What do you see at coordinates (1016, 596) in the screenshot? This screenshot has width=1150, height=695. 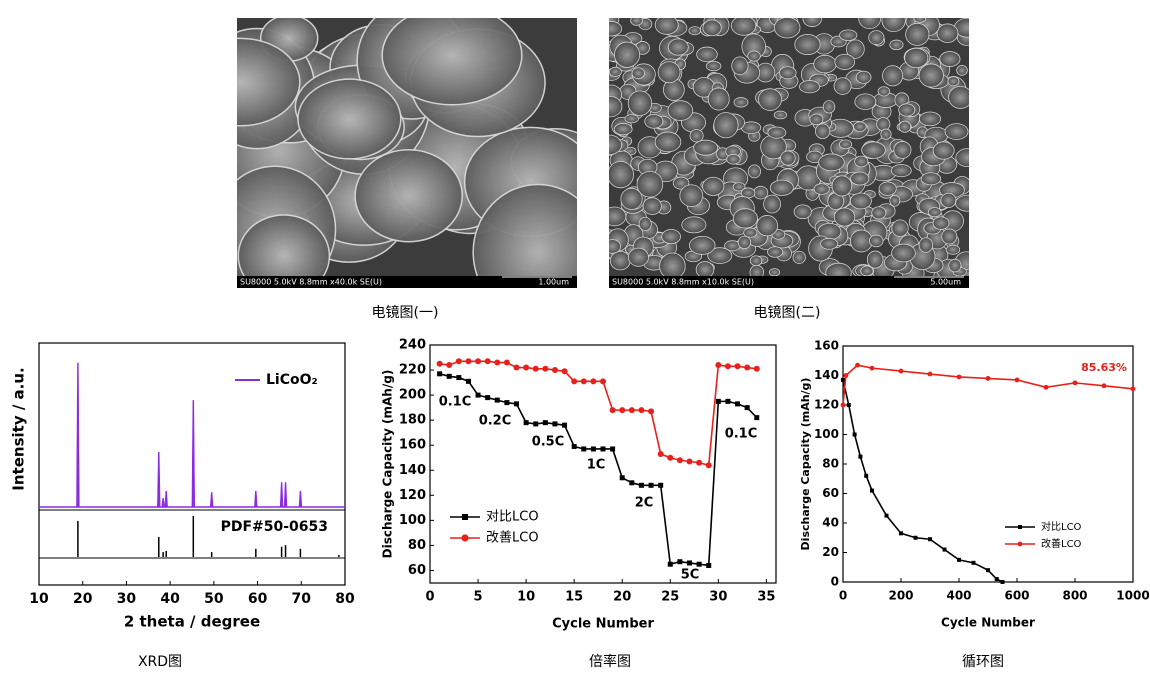 I see `x-tick-label: 600` at bounding box center [1016, 596].